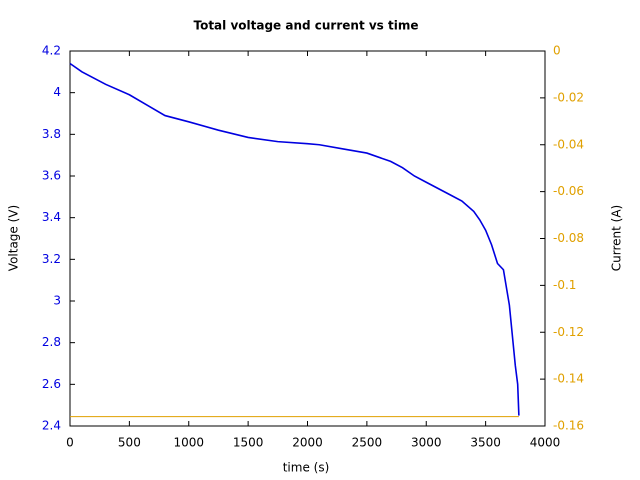  I want to click on y2-tick-label: -0.14, so click(568, 379).